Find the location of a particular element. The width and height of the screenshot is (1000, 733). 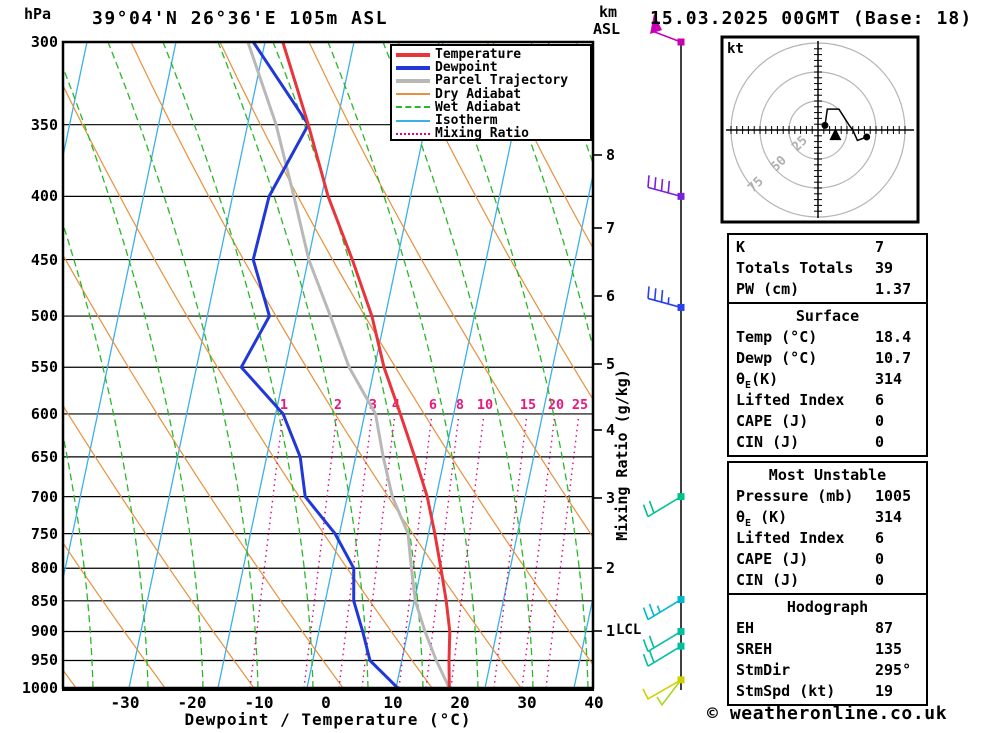

km-axis-label: km is located at coordinates (608, 12).